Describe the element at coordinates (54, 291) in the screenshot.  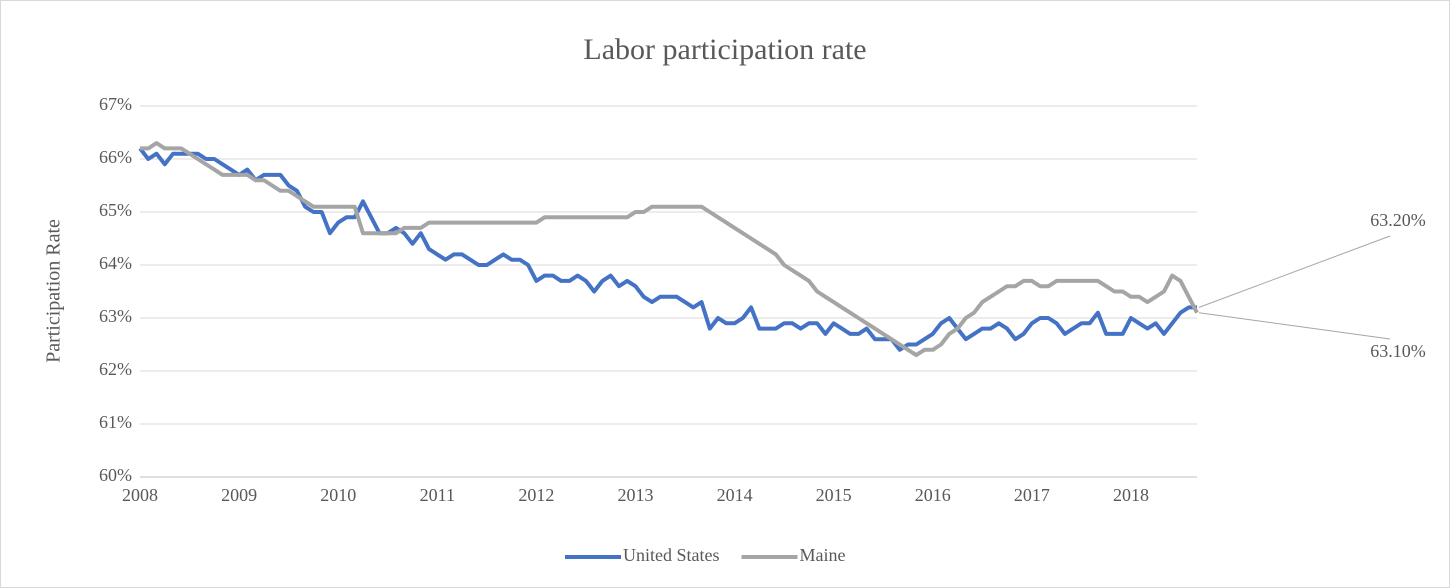
I see `y-axis-label: Participation Rate` at that location.